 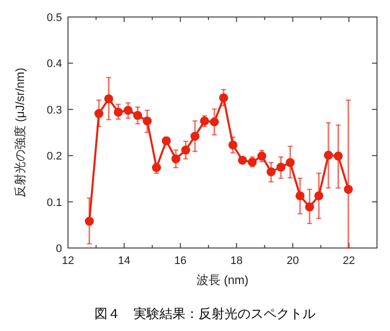 I want to click on text: 図４ 実験結果：反射光のスペクトル, so click(x=205, y=313).